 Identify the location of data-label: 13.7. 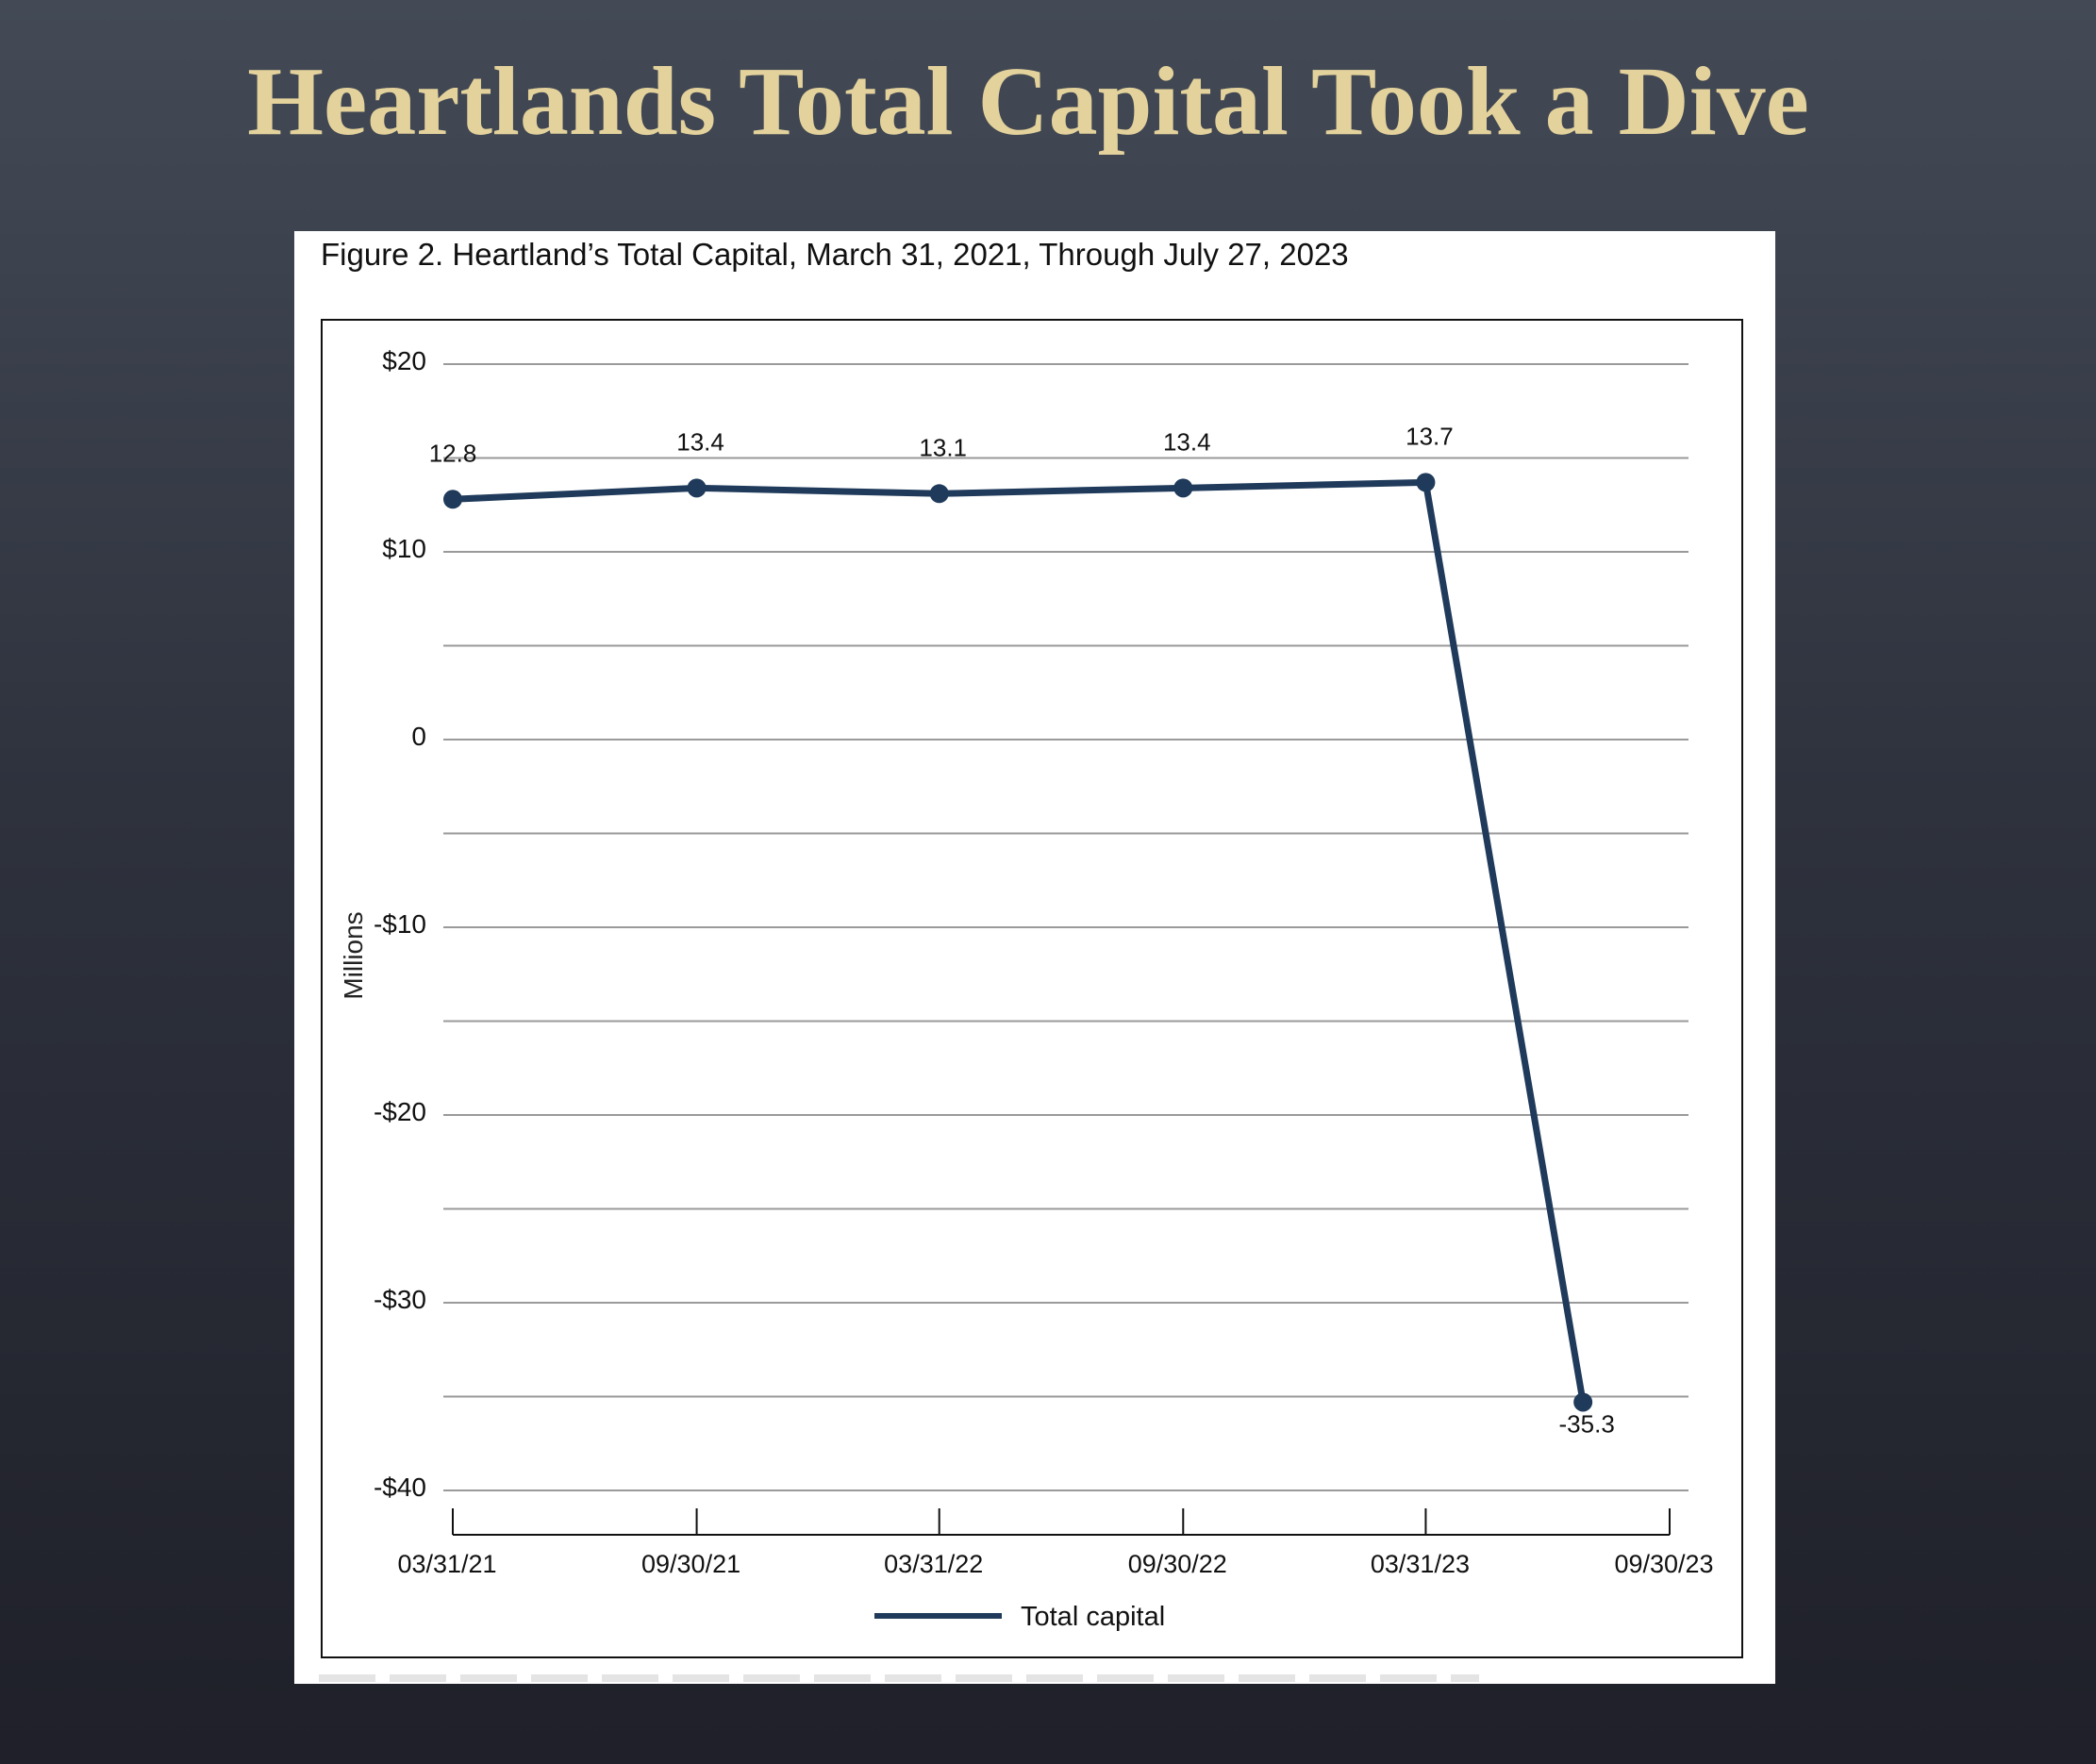
(1430, 436).